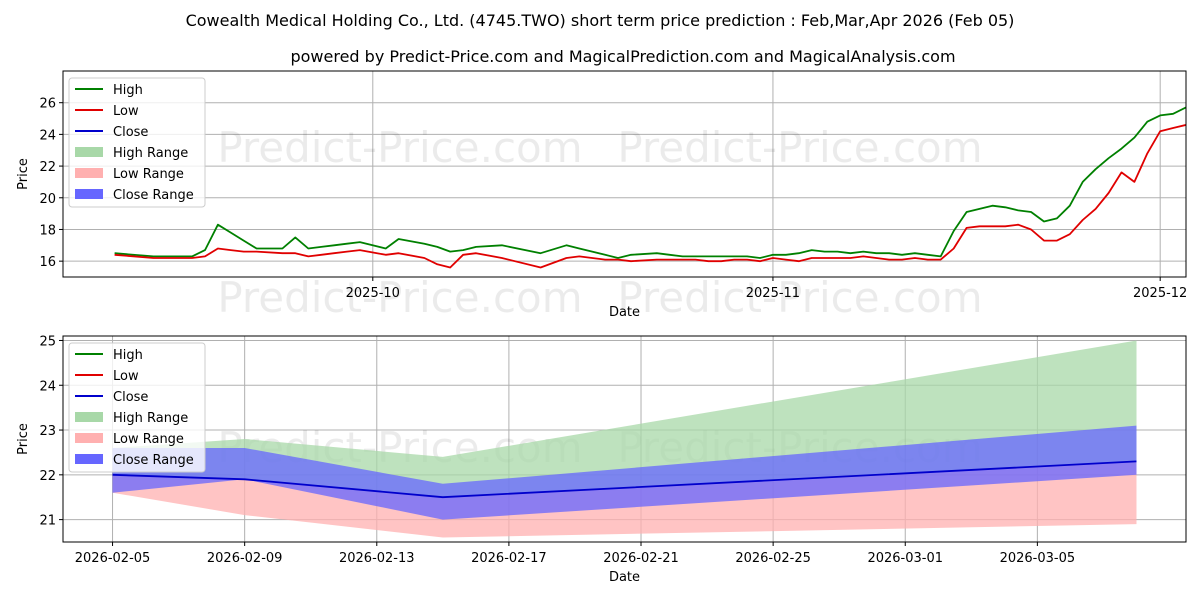 The image size is (1200, 600). Describe the element at coordinates (245, 558) in the screenshot. I see `x-tick-label: 2026-02-09` at that location.